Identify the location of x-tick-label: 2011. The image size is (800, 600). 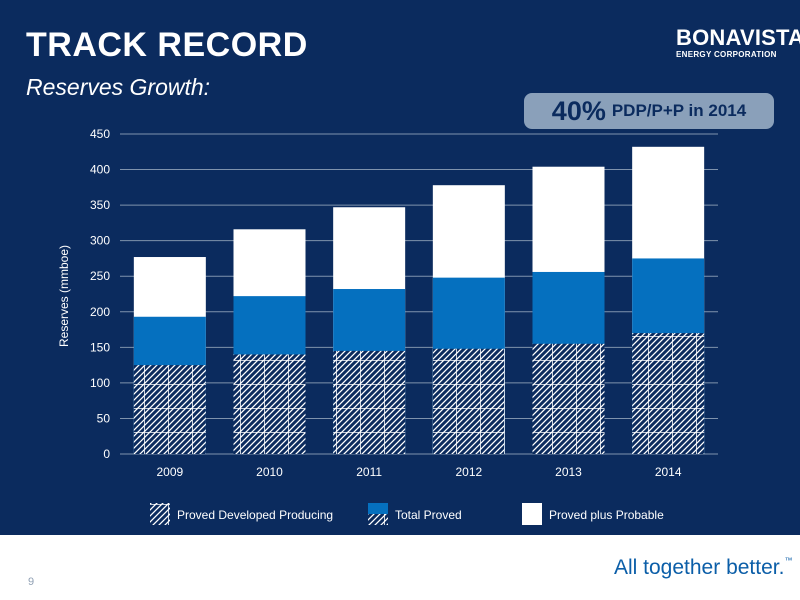
(369, 472).